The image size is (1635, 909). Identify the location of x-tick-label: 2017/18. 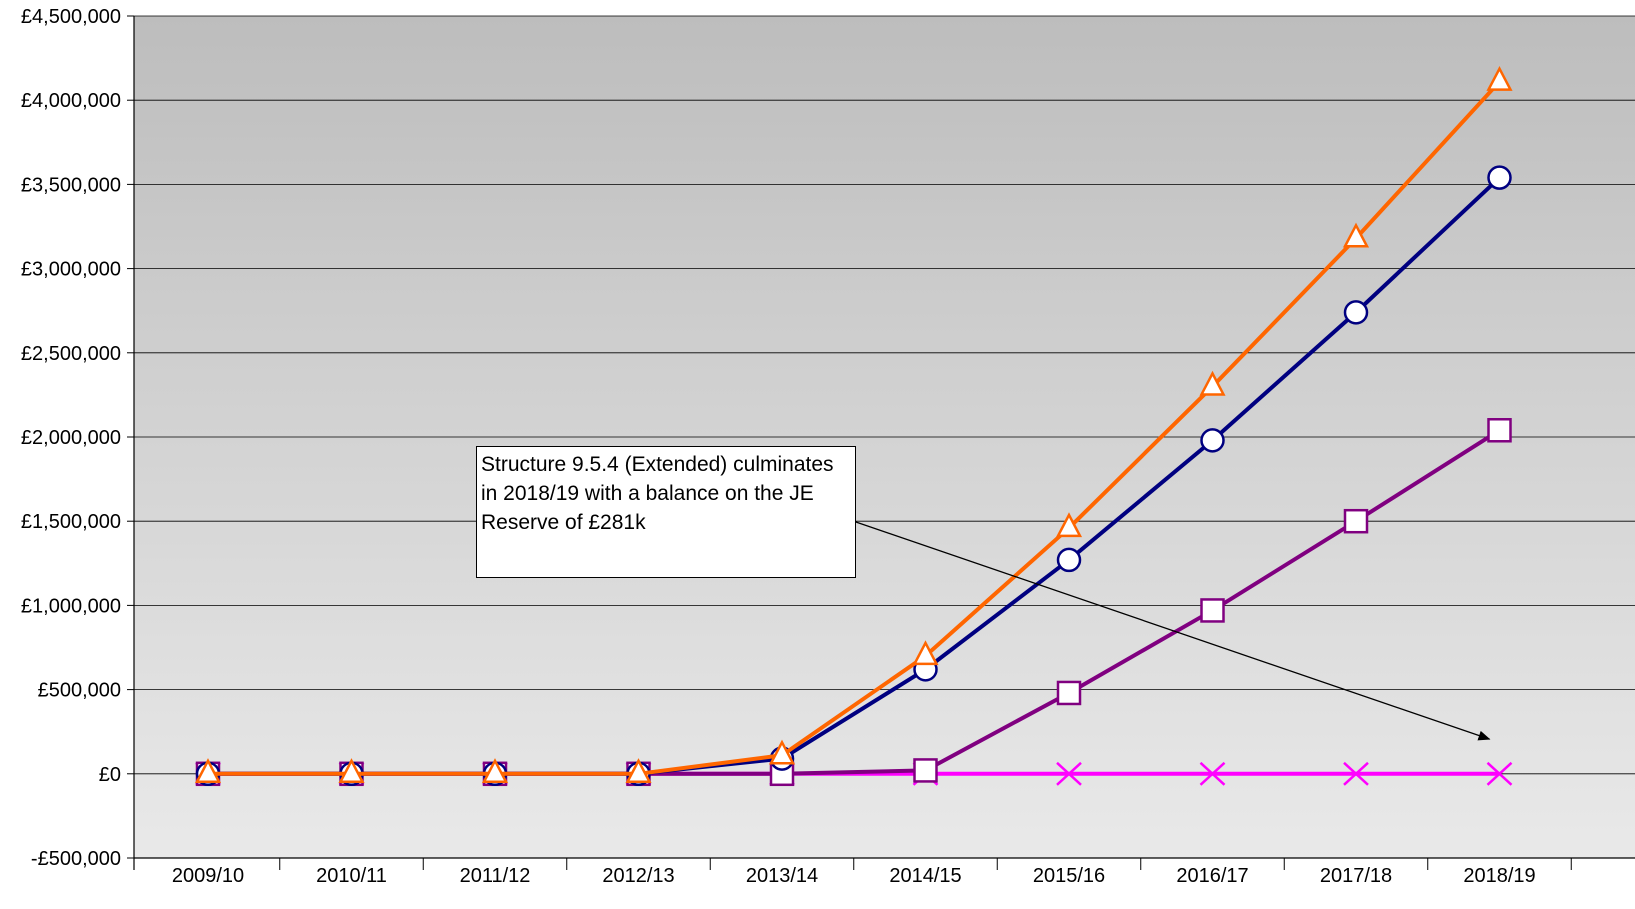
(1356, 876).